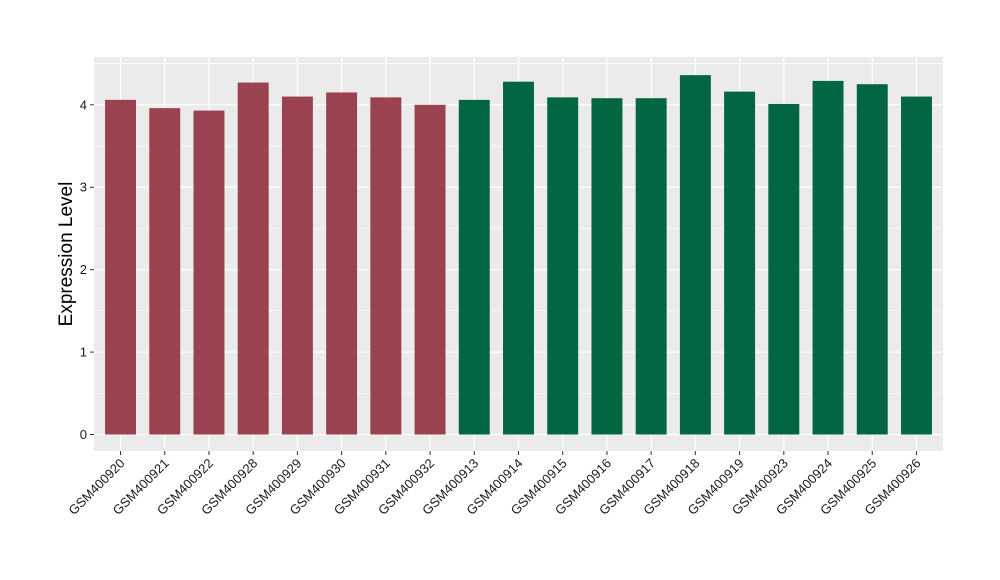 The width and height of the screenshot is (1000, 580). What do you see at coordinates (83, 187) in the screenshot?
I see `y-tick-label: 3` at bounding box center [83, 187].